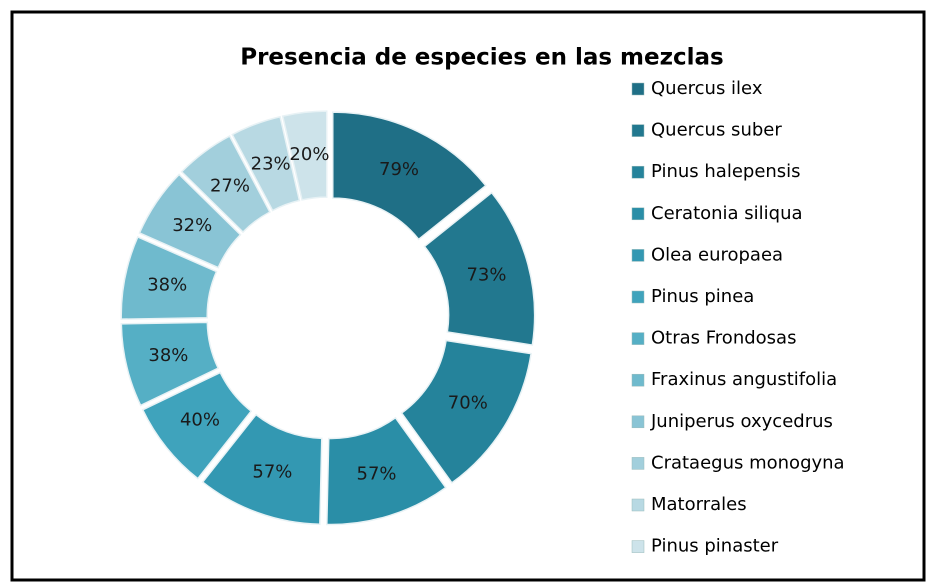  I want to click on legend-label: Ceratonia siliqua, so click(727, 213).